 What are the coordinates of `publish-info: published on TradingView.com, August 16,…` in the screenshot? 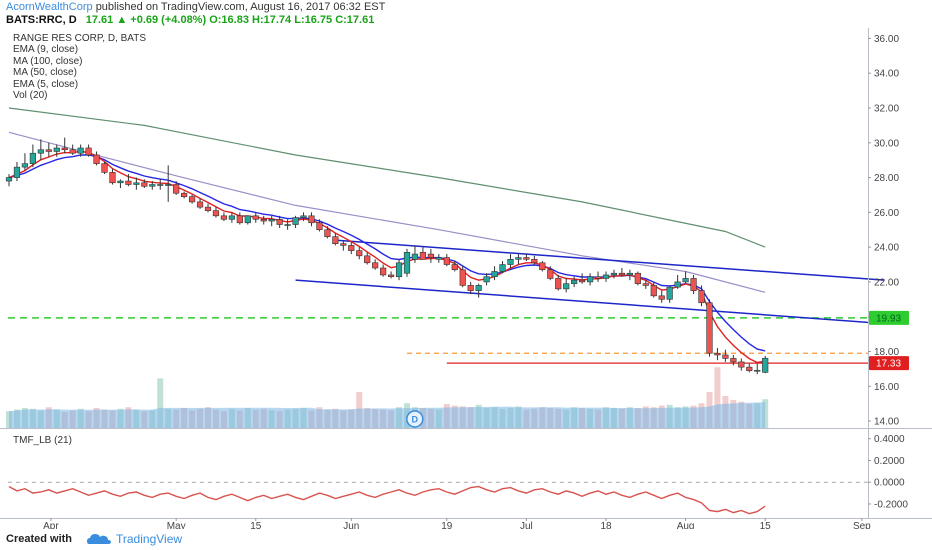 It's located at (240, 7).